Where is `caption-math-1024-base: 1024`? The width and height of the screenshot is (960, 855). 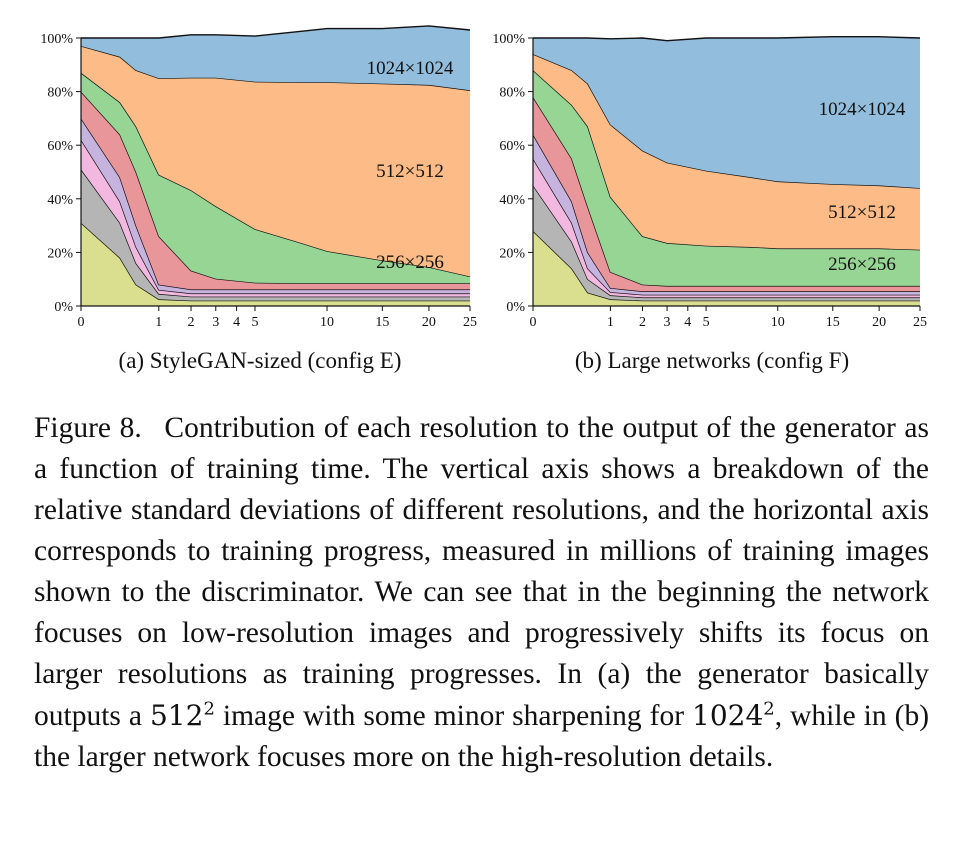
caption-math-1024-base: 1024 is located at coordinates (728, 715).